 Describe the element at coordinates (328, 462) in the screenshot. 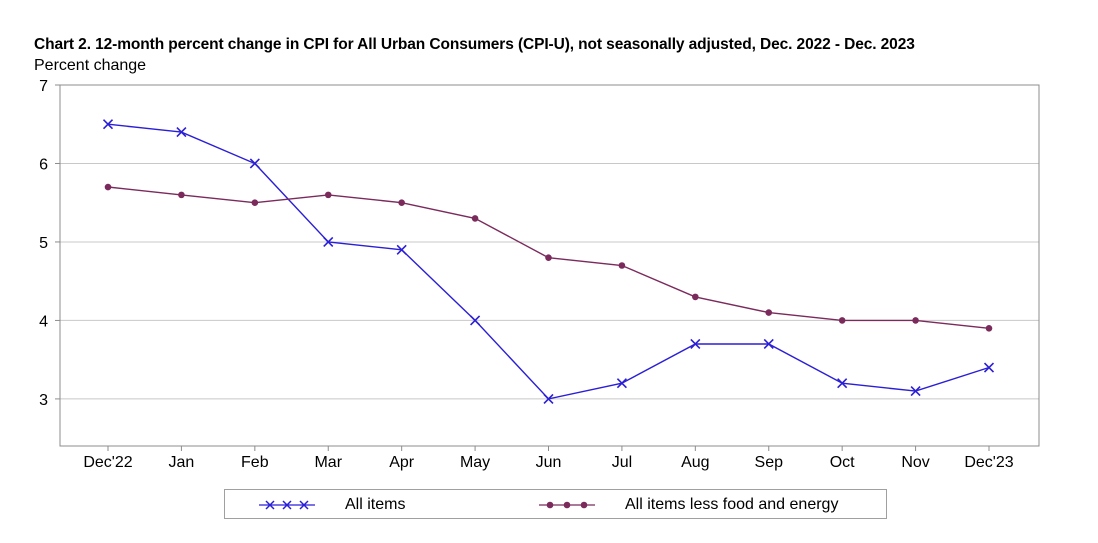

I see `x-tick-label: Mar` at that location.